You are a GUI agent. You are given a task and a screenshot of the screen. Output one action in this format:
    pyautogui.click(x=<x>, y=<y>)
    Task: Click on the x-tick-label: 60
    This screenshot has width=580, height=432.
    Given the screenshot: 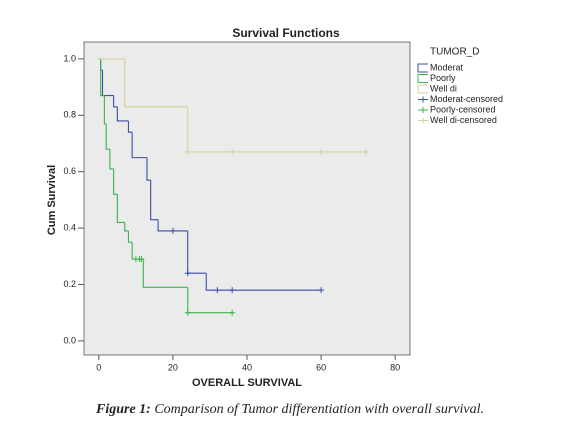 What is the action you would take?
    pyautogui.click(x=321, y=367)
    